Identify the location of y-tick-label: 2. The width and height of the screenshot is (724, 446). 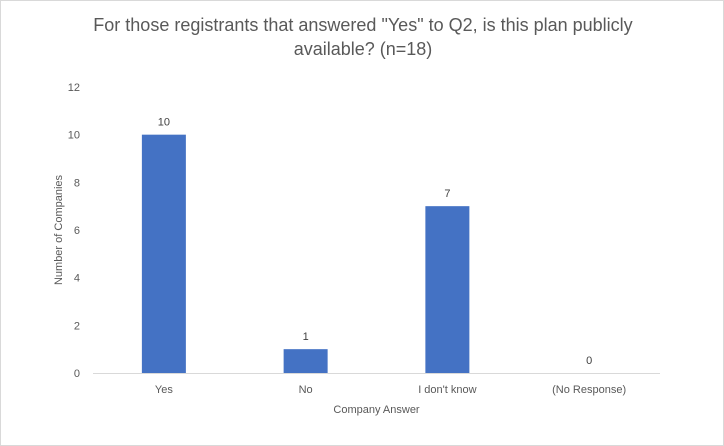
(77, 326).